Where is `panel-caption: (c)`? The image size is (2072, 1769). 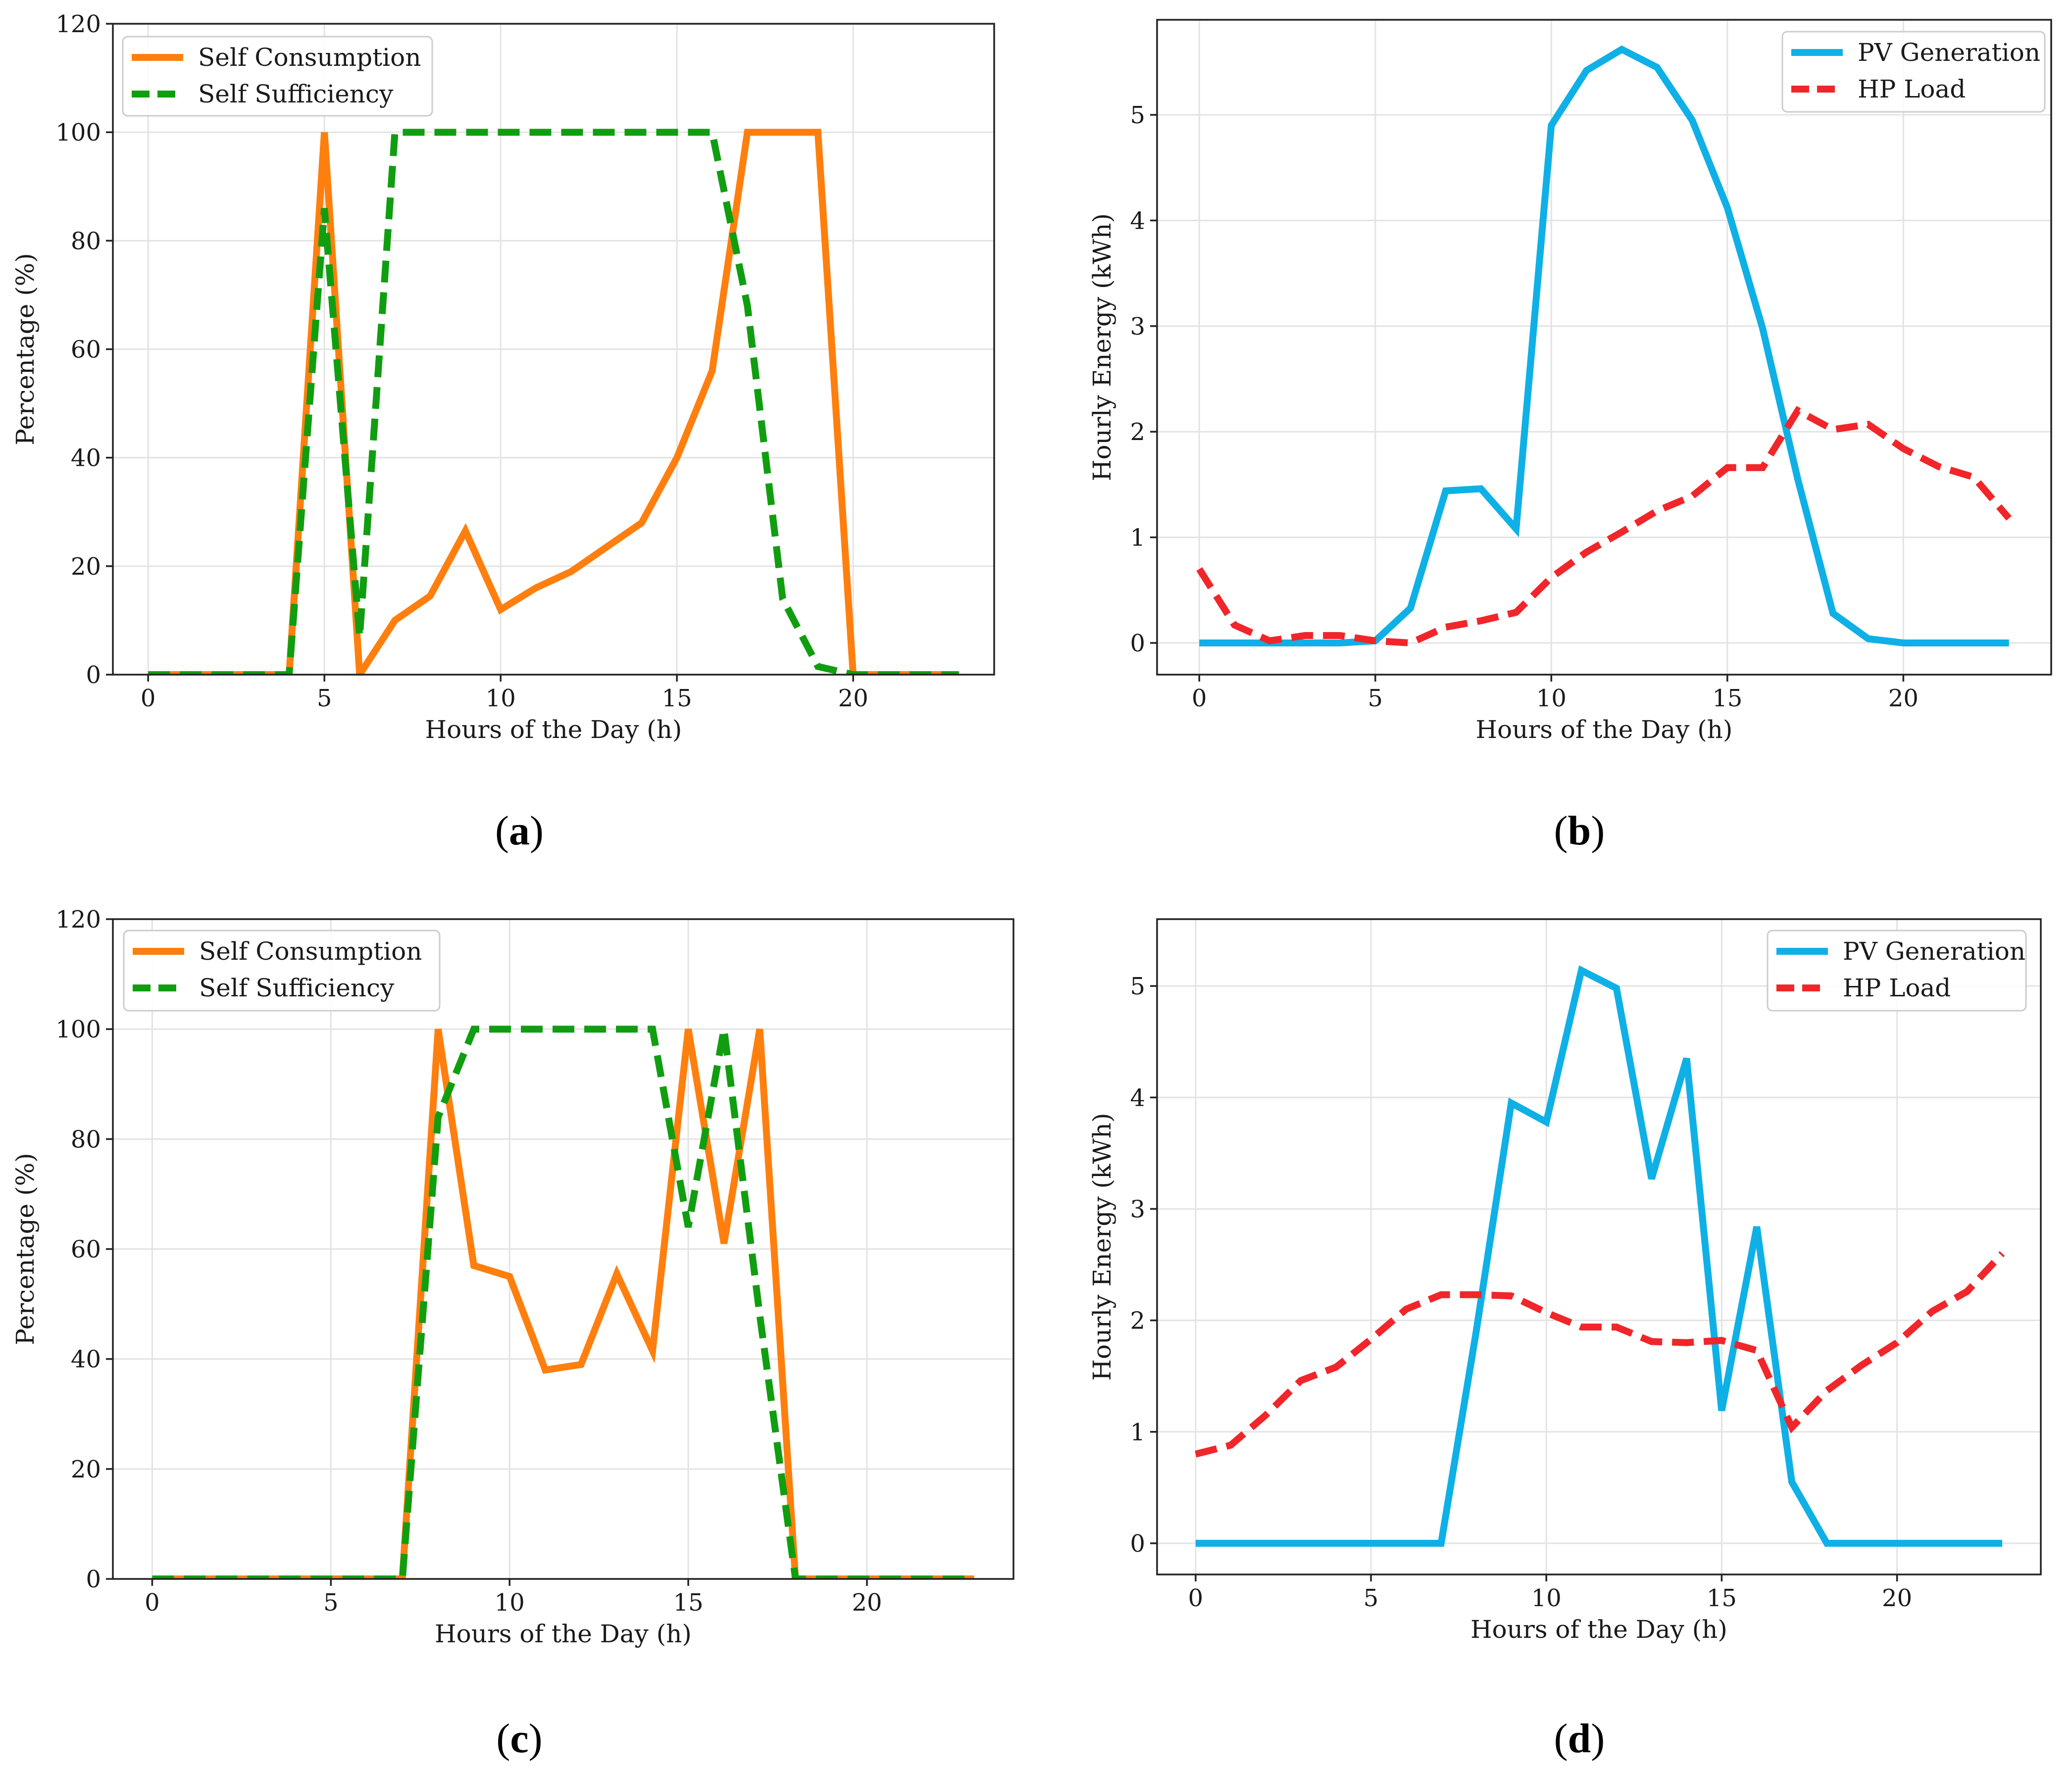
panel-caption: (c) is located at coordinates (519, 1739).